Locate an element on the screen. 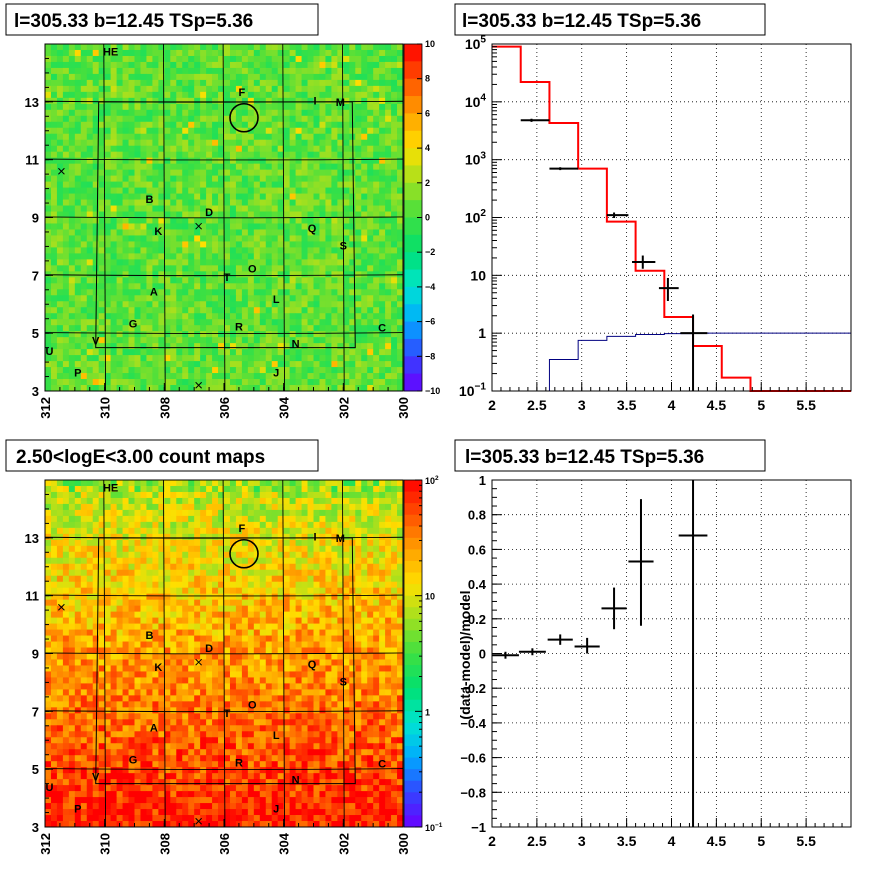  spectrum-y-tick-label: 102 is located at coordinates (476, 216).